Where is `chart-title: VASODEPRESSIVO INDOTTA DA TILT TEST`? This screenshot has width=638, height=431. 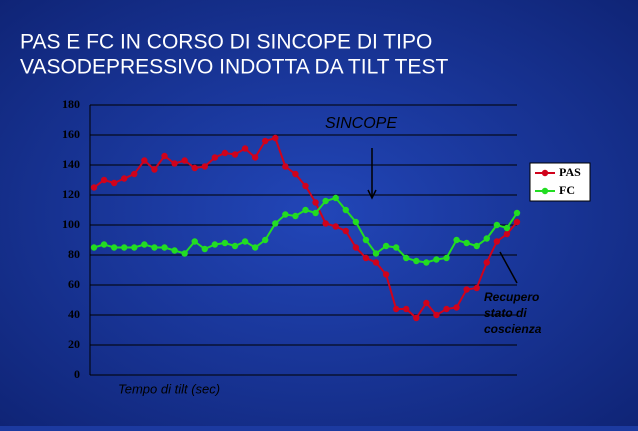 chart-title: VASODEPRESSIVO INDOTTA DA TILT TEST is located at coordinates (234, 67).